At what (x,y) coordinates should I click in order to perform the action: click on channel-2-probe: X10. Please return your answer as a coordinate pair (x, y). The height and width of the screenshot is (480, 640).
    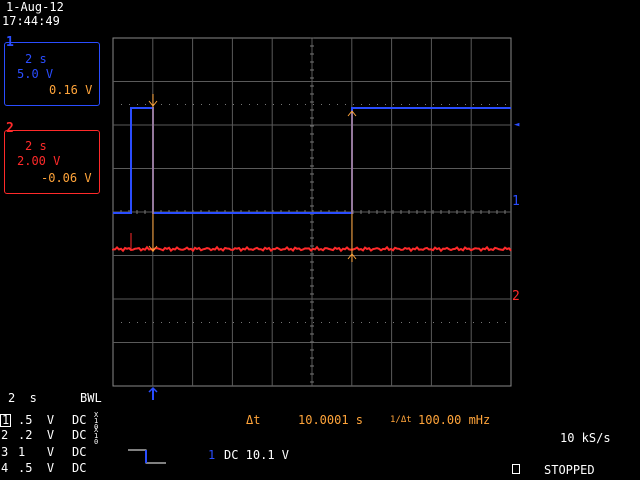
    Looking at the image, I should click on (96, 436).